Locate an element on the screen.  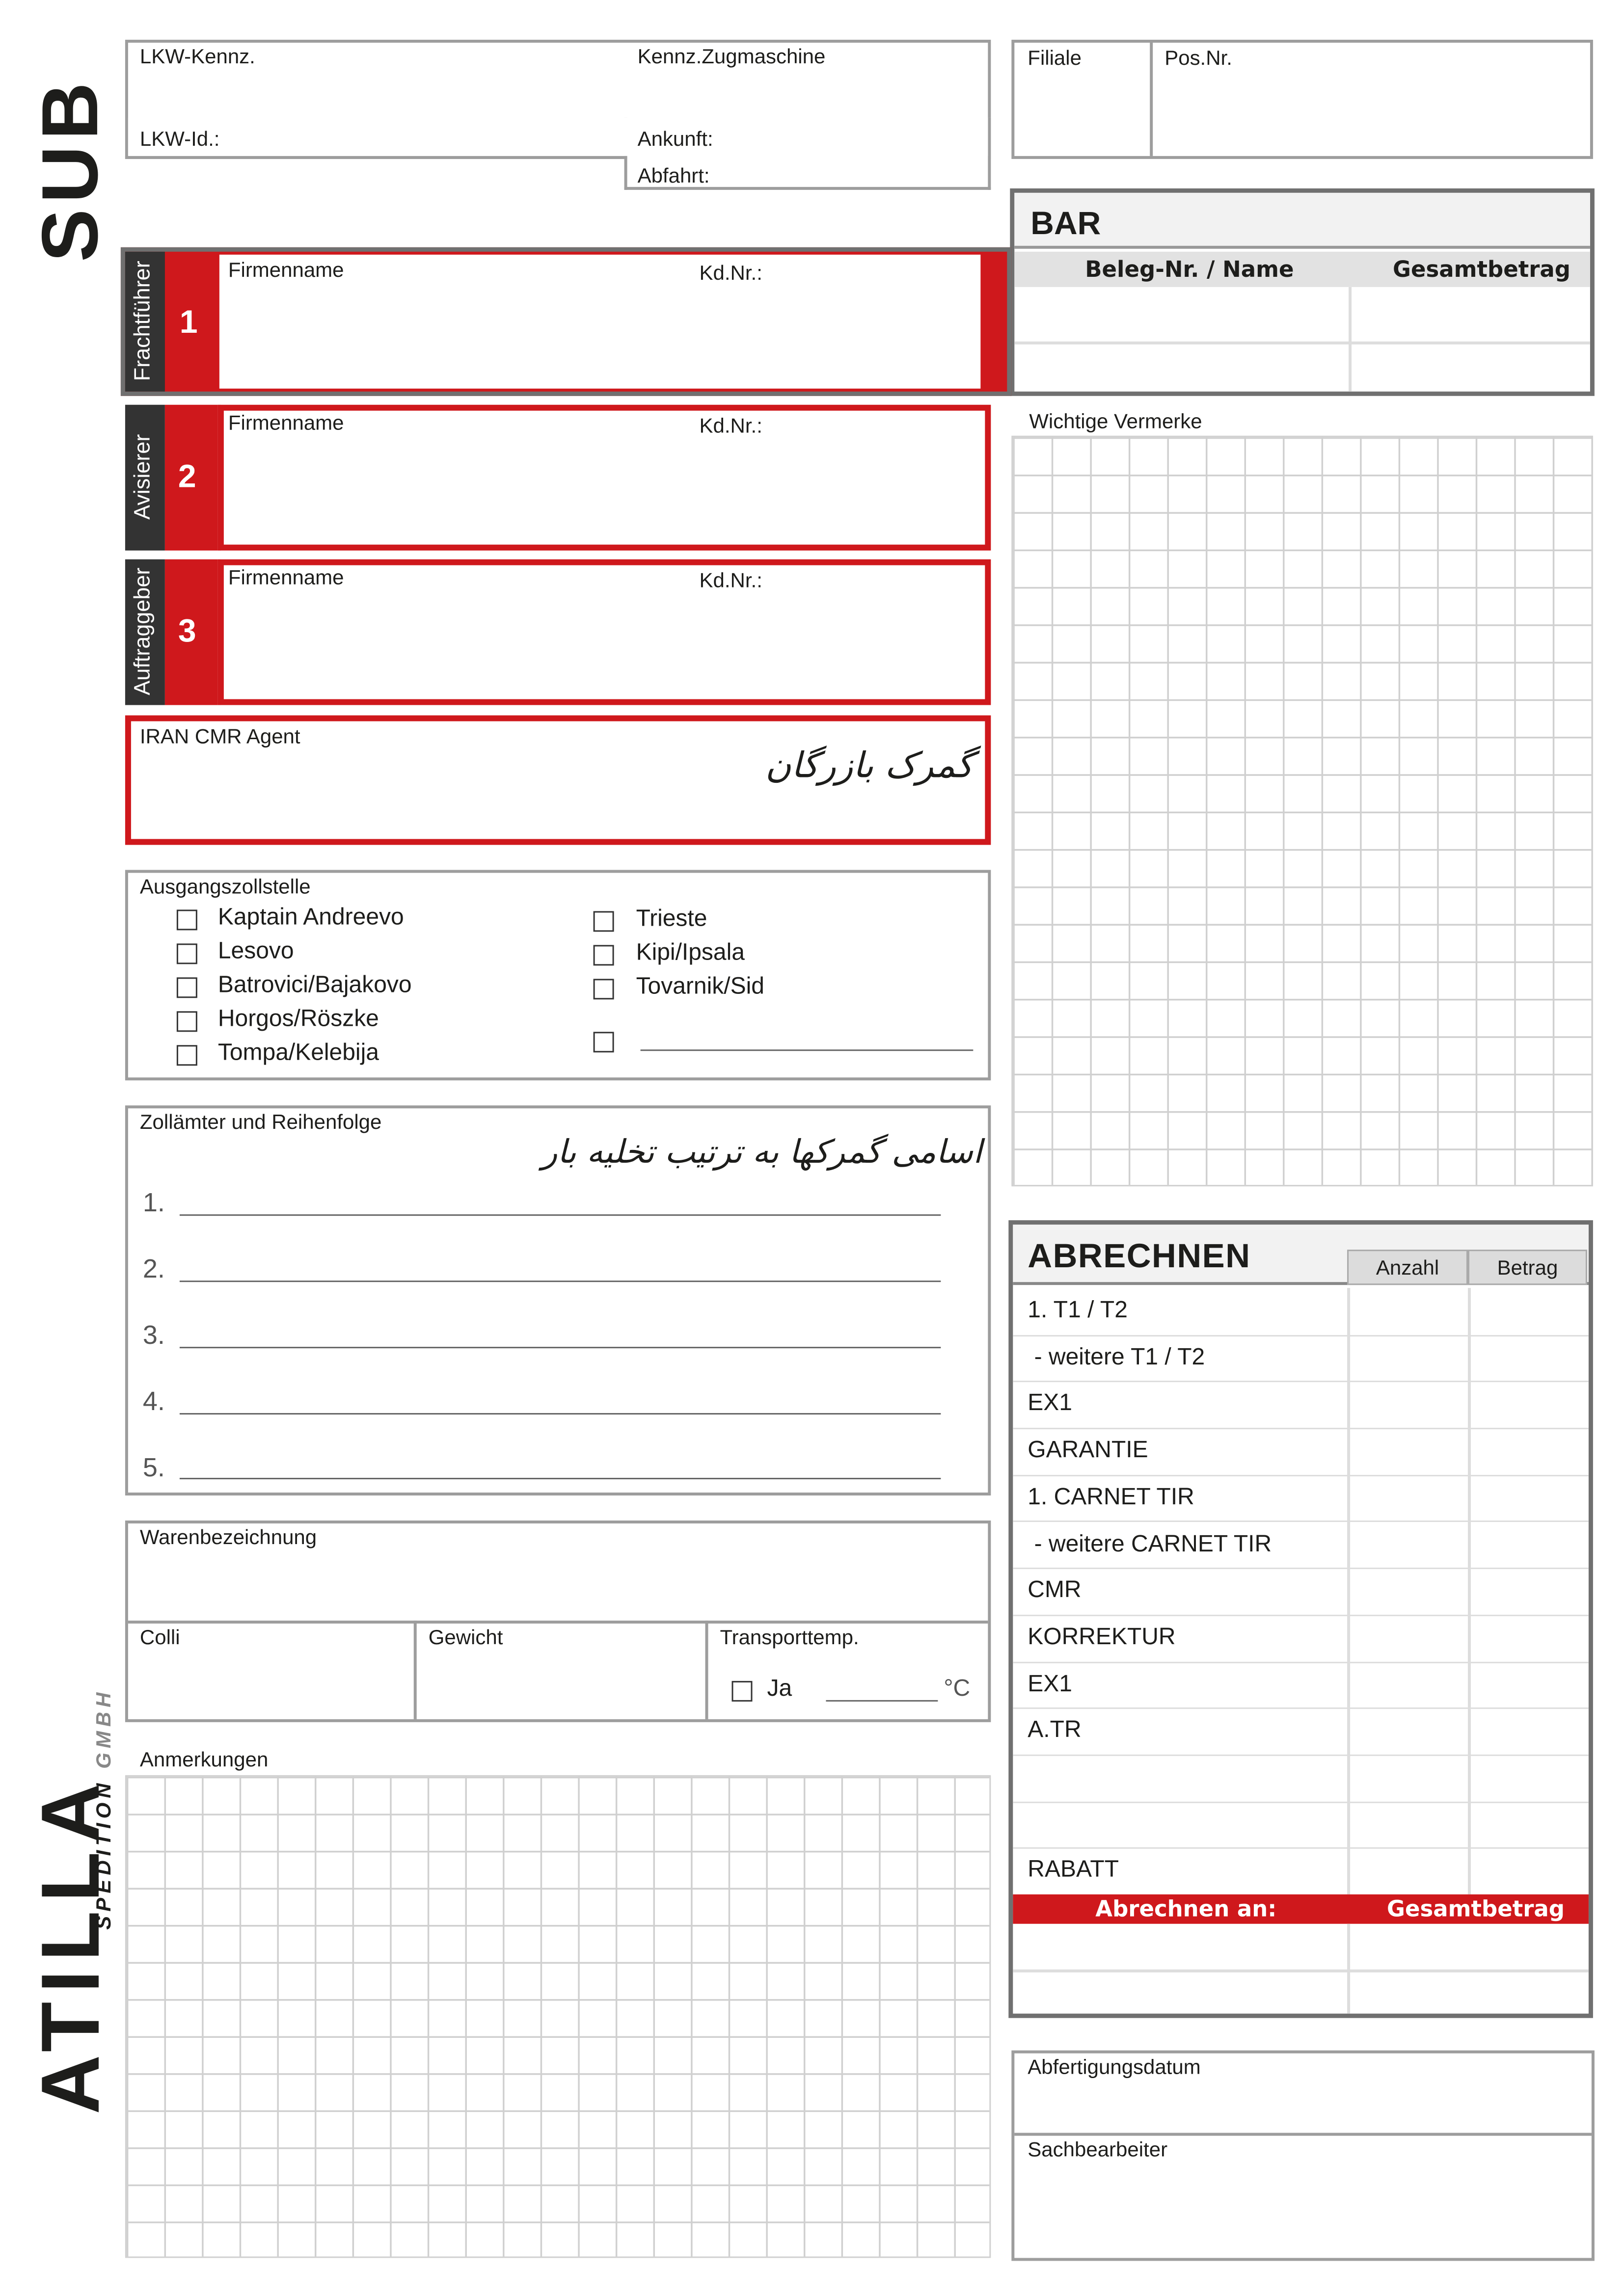
table-row: - weitere T1 / T2 is located at coordinates (1301, 1359).